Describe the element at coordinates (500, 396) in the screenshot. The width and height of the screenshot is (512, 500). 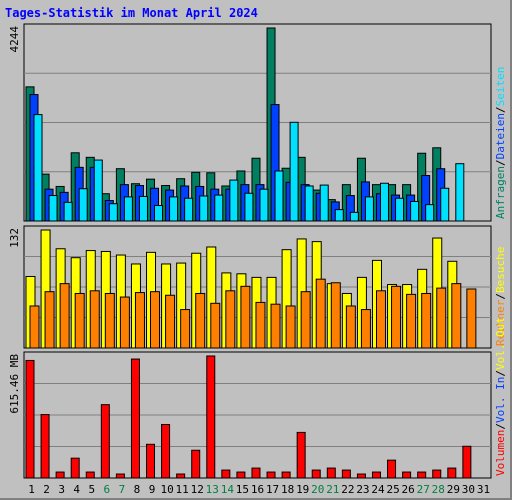
I see `panel-3-legend: Volumen/Vol. In/Vol. Out` at that location.